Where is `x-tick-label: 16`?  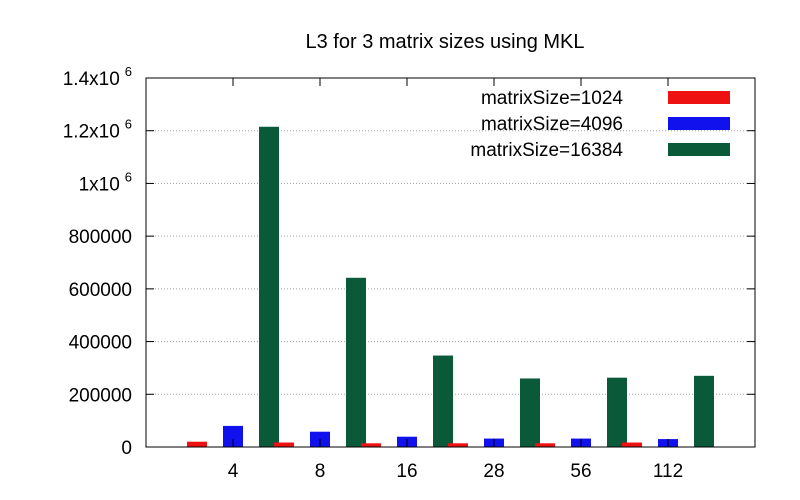 x-tick-label: 16 is located at coordinates (406, 471).